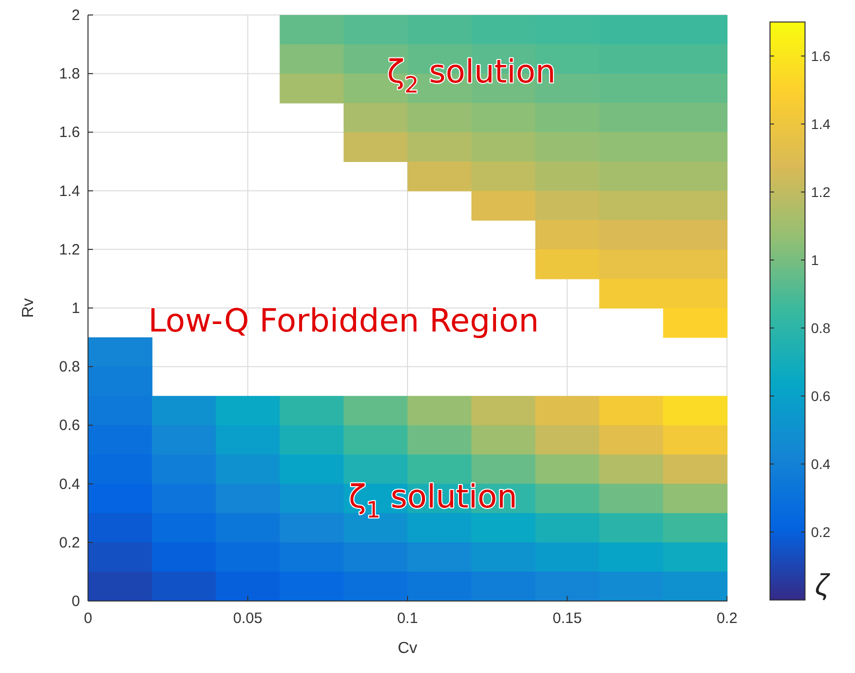 This screenshot has height=673, width=855. What do you see at coordinates (69, 74) in the screenshot?
I see `y-tick-label: 1.8` at bounding box center [69, 74].